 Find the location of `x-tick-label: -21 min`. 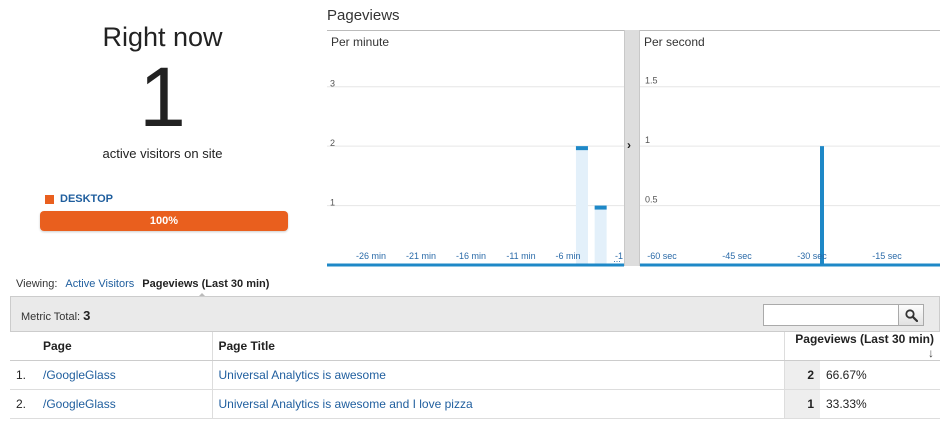

x-tick-label: -21 min is located at coordinates (421, 256).